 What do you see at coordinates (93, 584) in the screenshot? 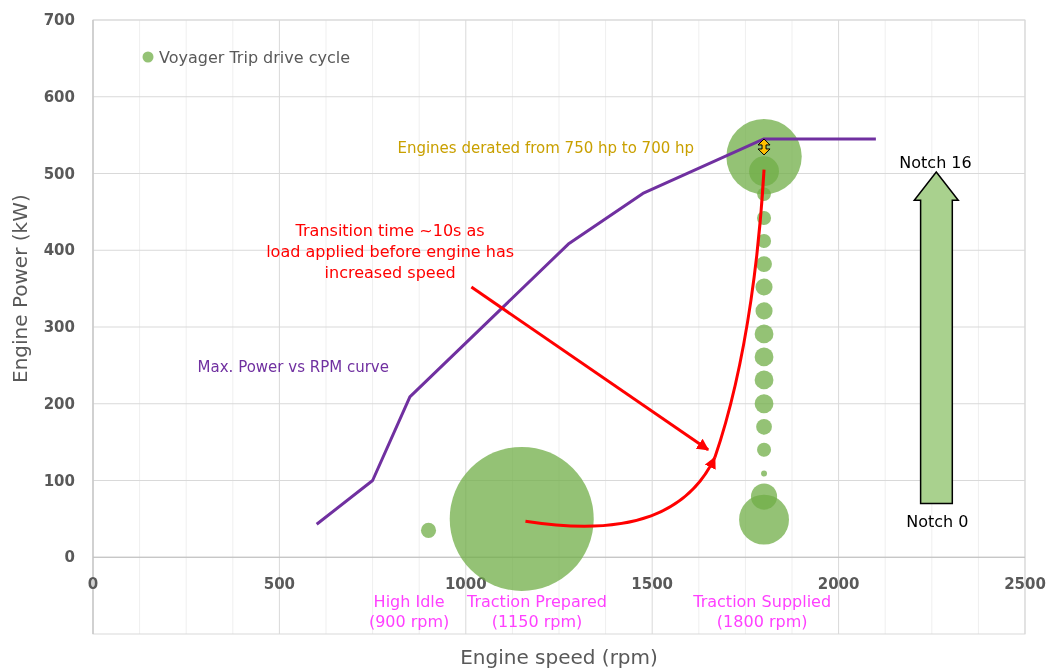
I see `x-tick-label: 0` at bounding box center [93, 584].